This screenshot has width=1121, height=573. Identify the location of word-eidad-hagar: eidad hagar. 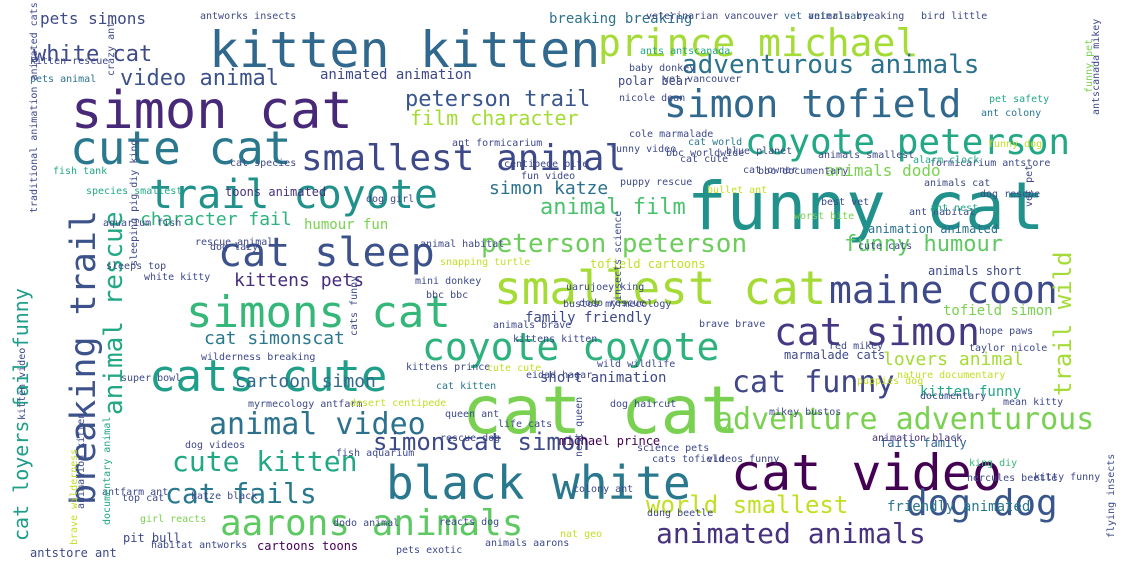
(559, 375).